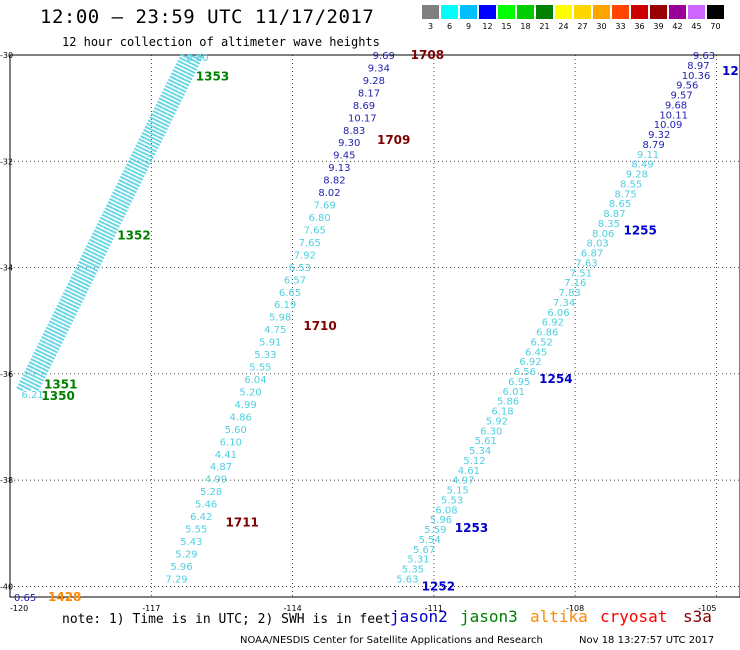 This screenshot has height=650, width=740. Describe the element at coordinates (544, 26) in the screenshot. I see `legend-label: 21` at that location.